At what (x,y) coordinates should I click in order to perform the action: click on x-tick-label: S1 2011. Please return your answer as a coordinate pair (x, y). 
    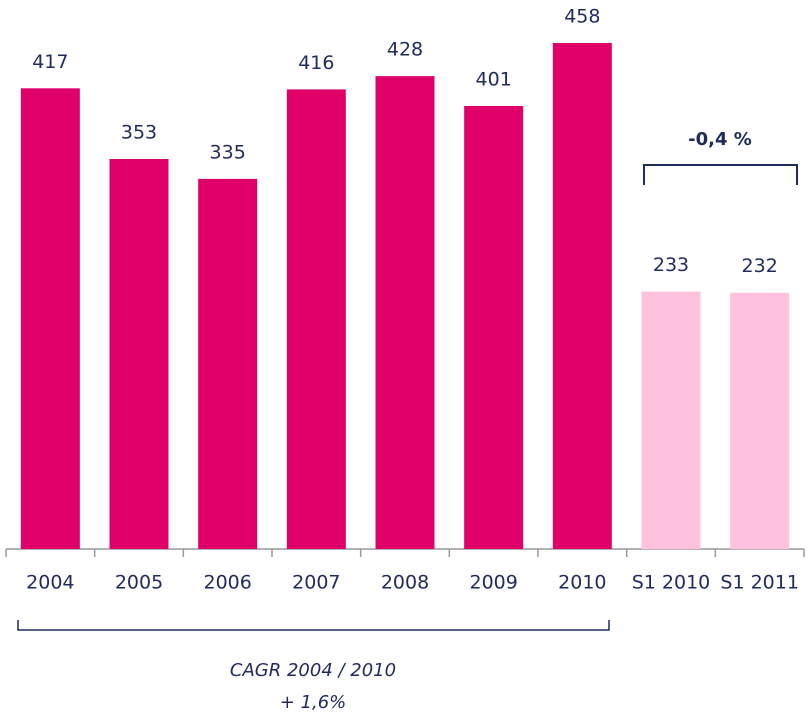
    Looking at the image, I should click on (759, 583).